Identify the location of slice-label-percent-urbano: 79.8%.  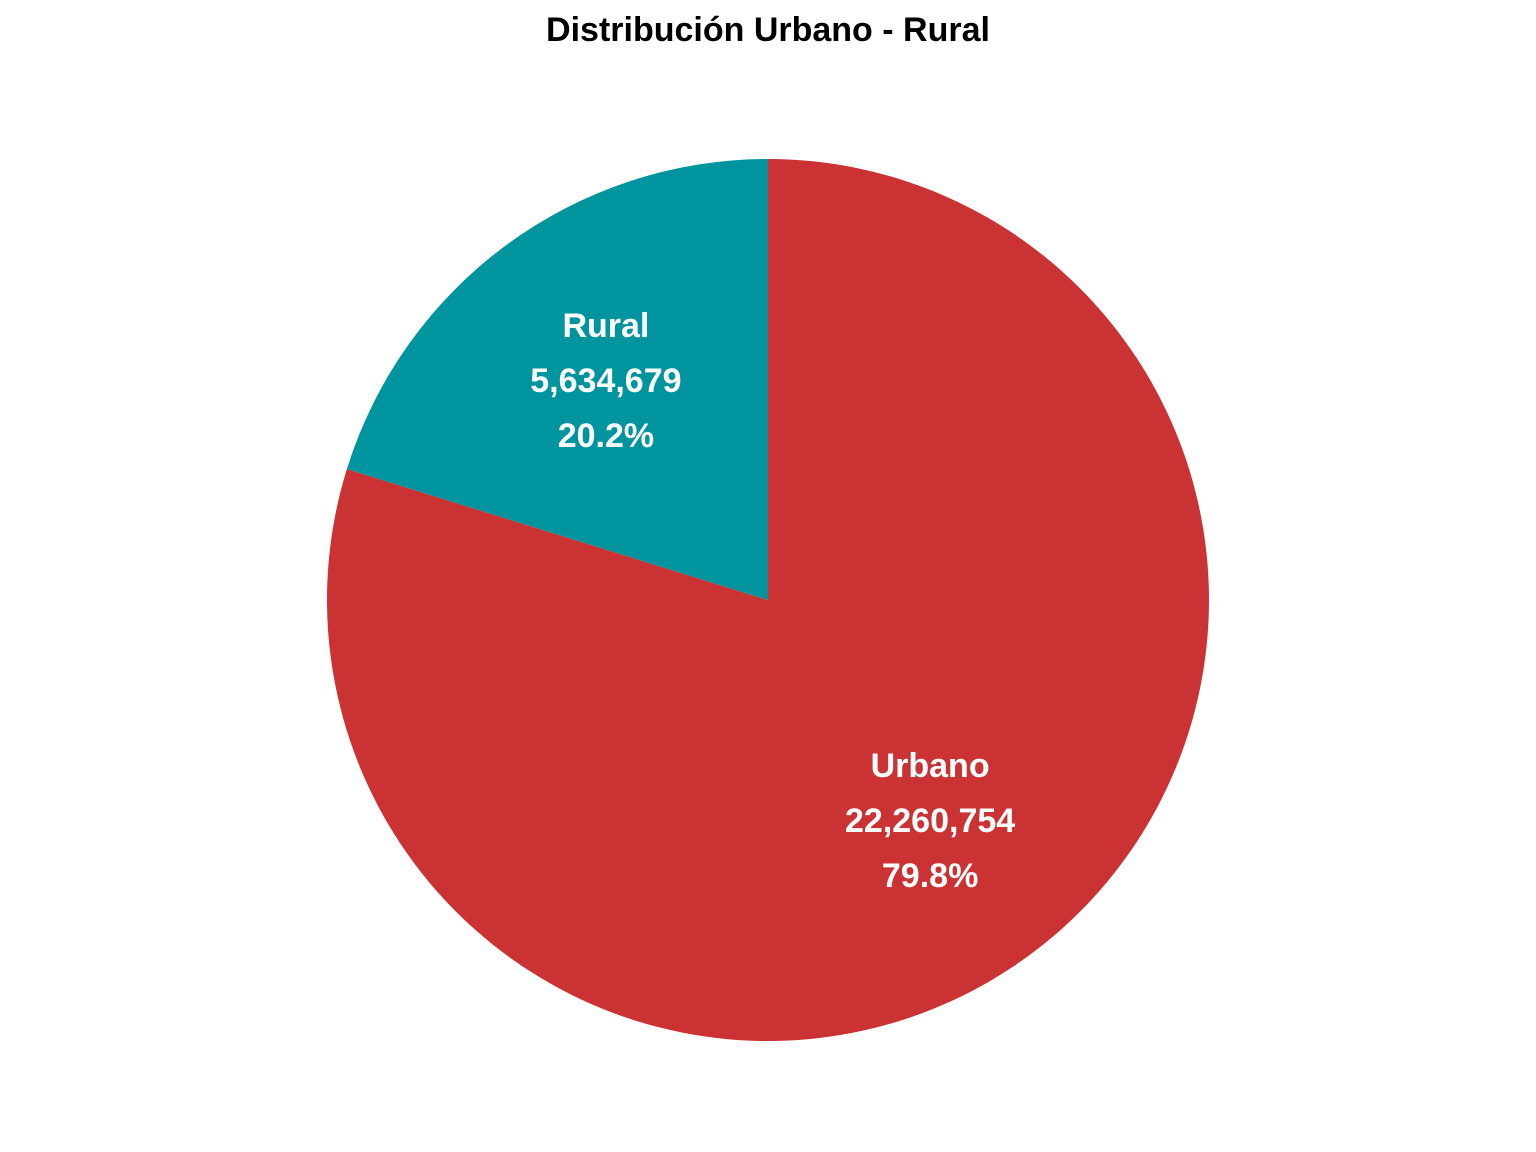
(930, 876).